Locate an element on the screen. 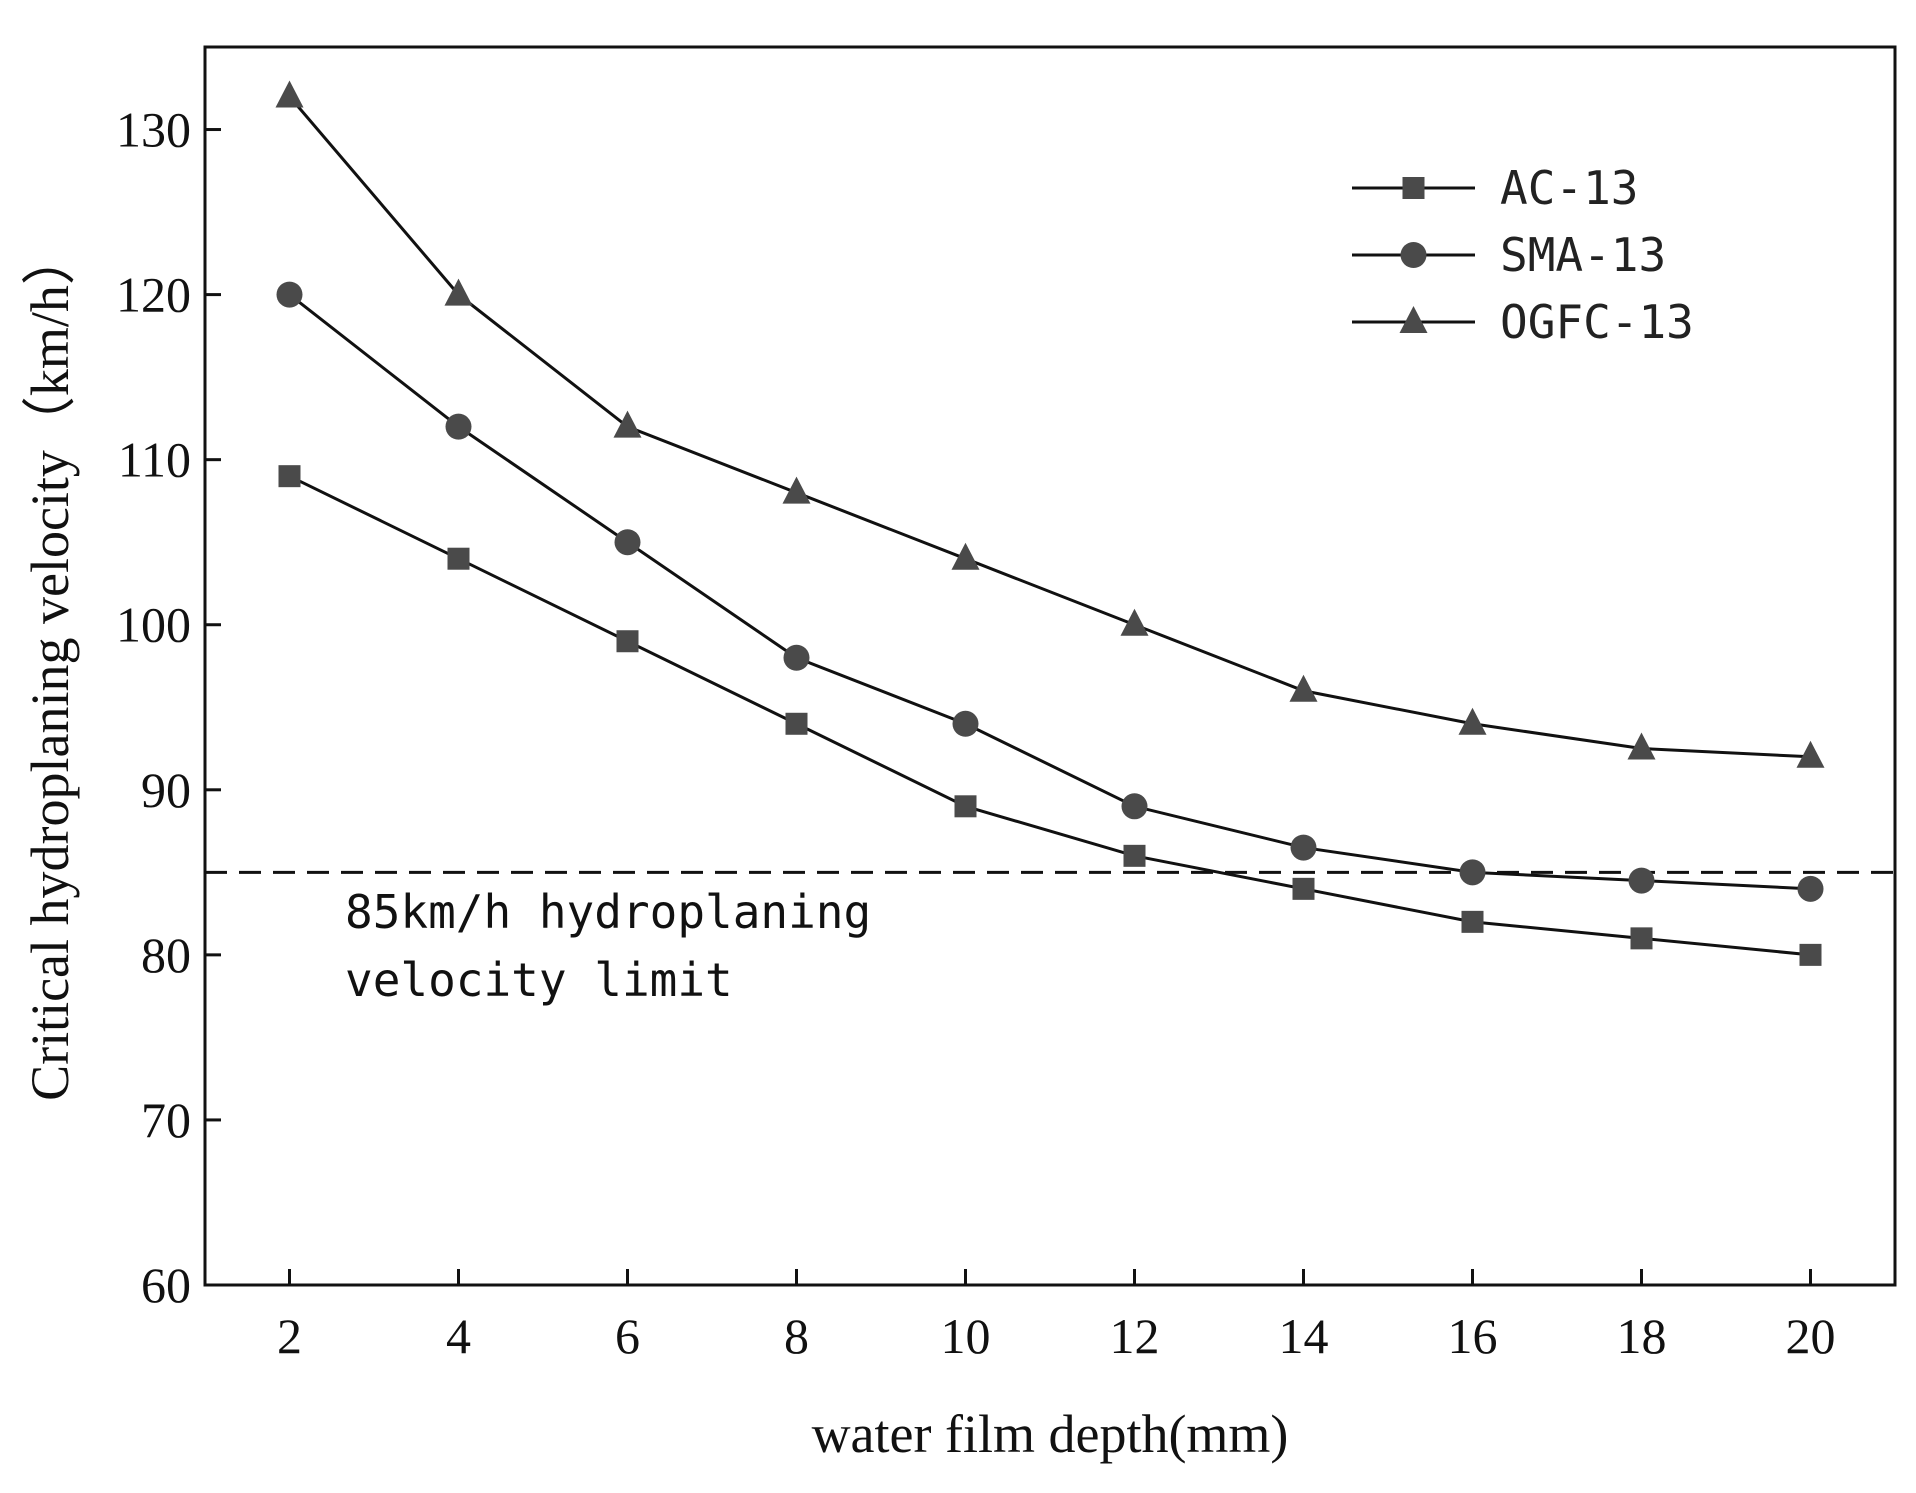 The image size is (1916, 1493). legend-label-sma-13: SMA-13 is located at coordinates (1583, 255).